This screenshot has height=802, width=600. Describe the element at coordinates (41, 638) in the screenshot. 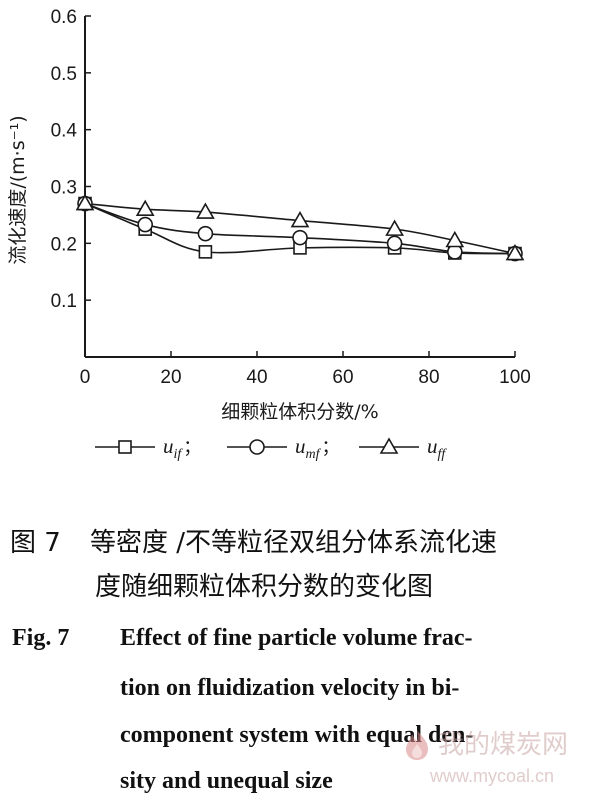

I see `caption-en-figure-number: Fig. 7` at that location.